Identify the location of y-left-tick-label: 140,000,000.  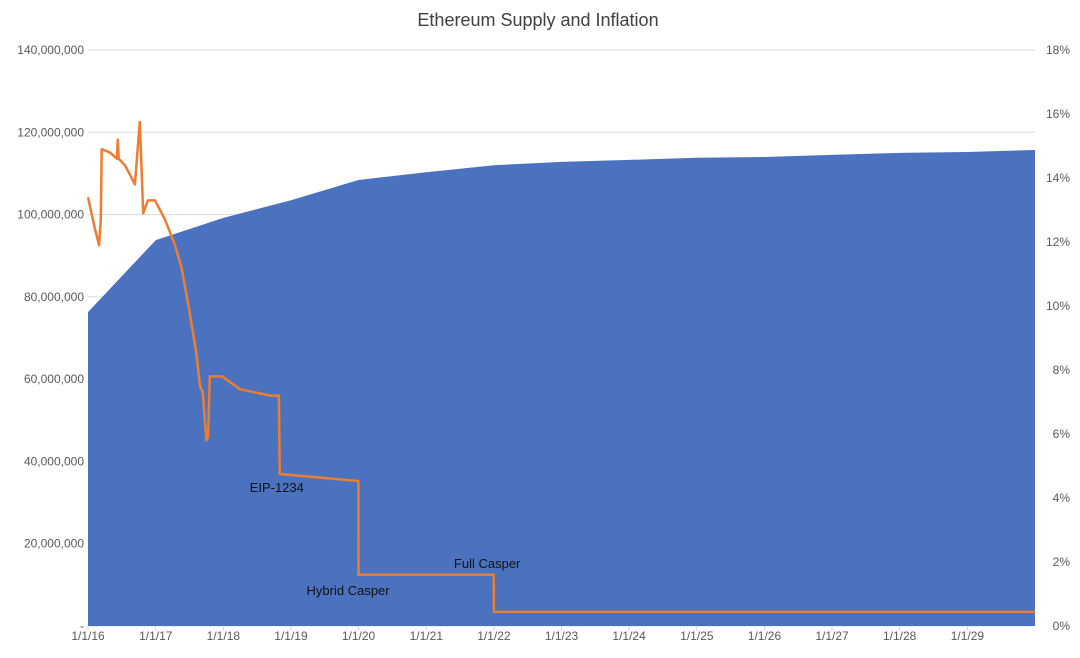
(50, 50).